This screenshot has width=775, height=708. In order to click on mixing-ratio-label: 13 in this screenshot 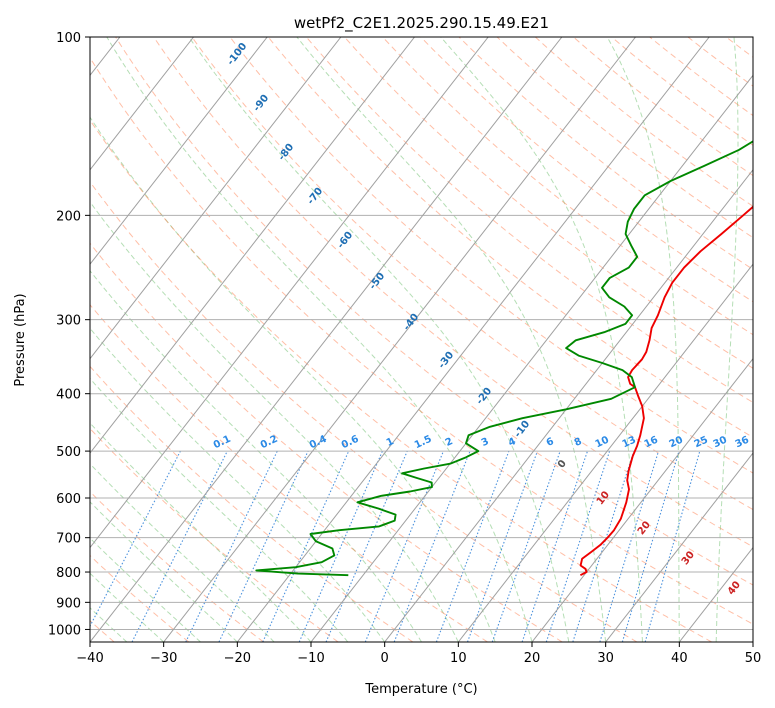, I will do `click(629, 443)`.